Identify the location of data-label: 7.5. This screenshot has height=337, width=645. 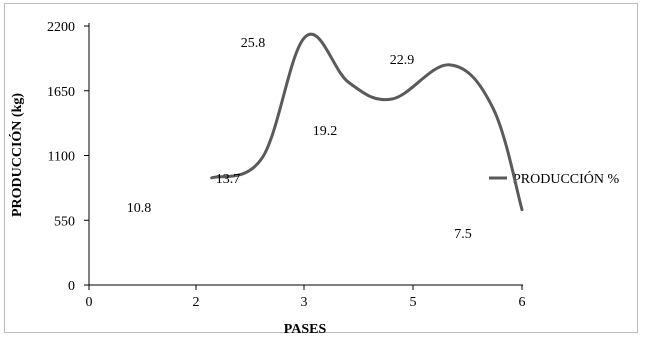
(463, 234).